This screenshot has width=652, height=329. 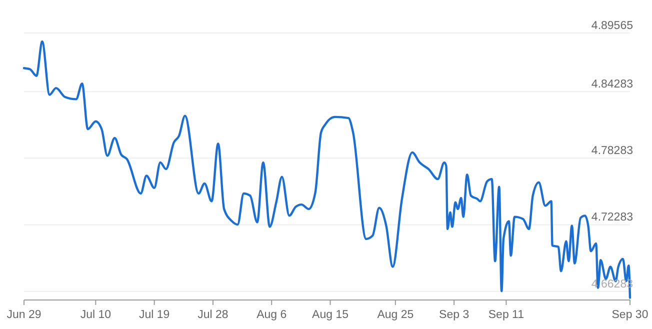 I want to click on x-tick-label: Jun 29, so click(x=24, y=315).